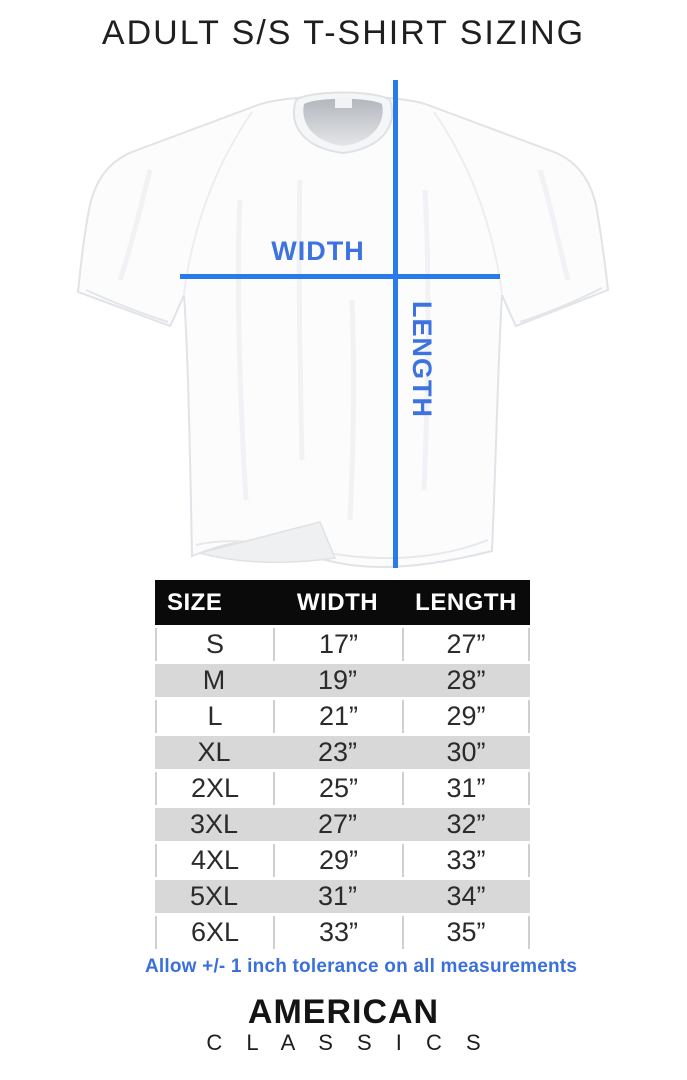  I want to click on cell-size: 6XL, so click(214, 932).